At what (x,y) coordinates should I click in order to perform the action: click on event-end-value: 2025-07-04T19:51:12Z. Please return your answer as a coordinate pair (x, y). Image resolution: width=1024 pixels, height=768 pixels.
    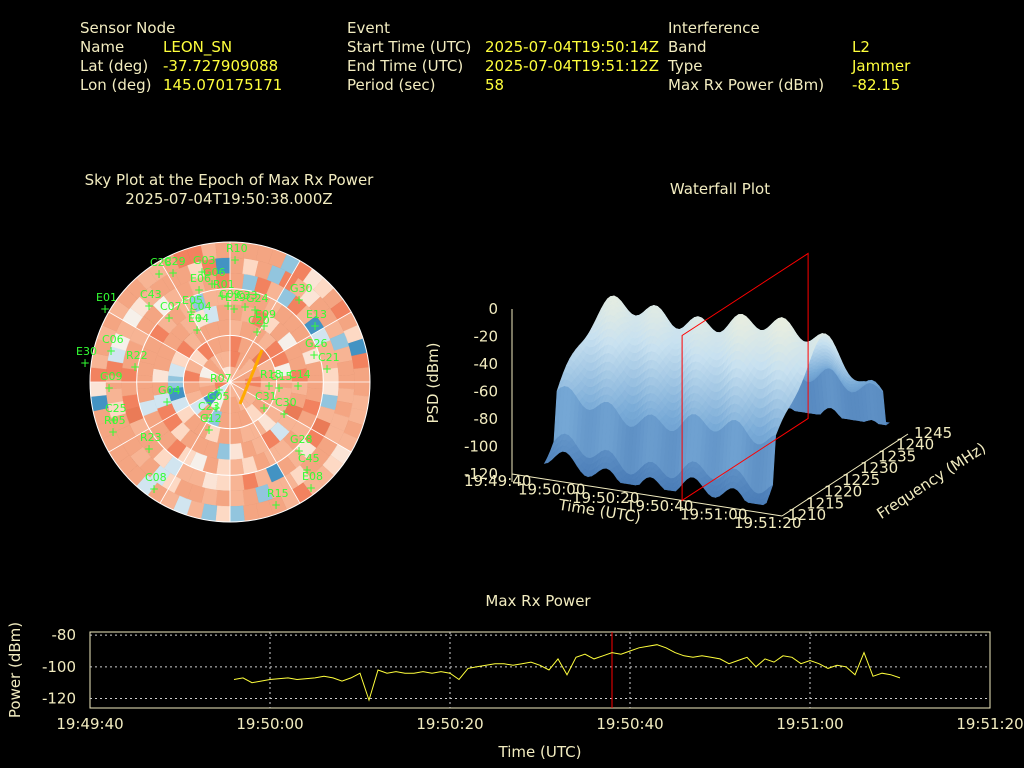
    Looking at the image, I should click on (572, 66).